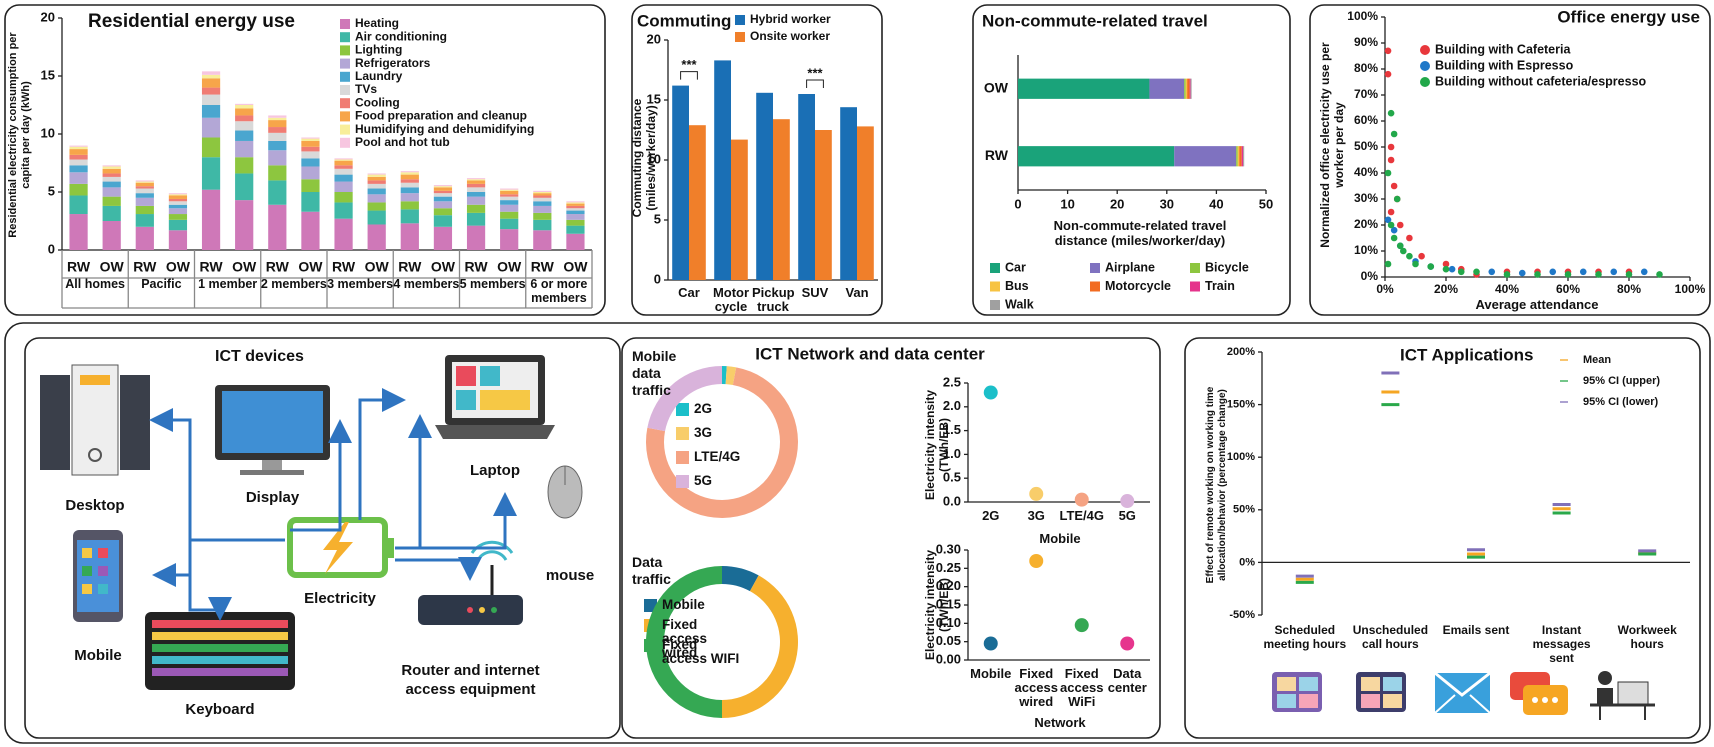 The width and height of the screenshot is (1714, 747). Describe the element at coordinates (1629, 289) in the screenshot. I see `x-tick-label: 80%` at that location.